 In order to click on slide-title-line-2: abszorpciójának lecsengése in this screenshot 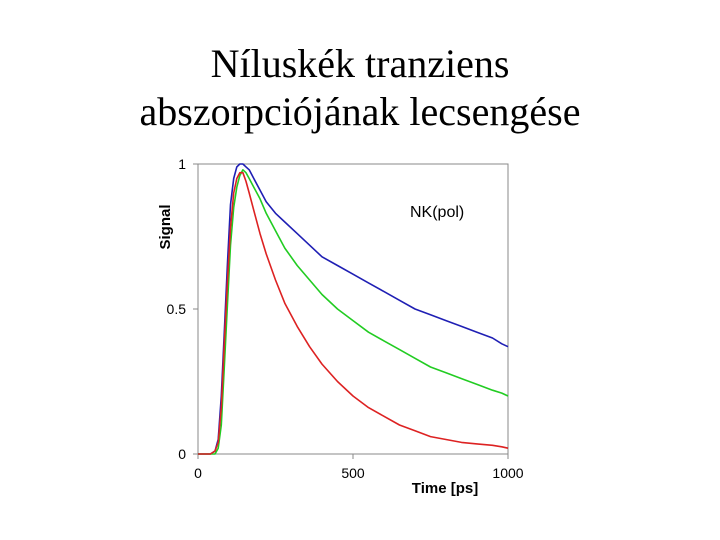, I will do `click(360, 111)`.